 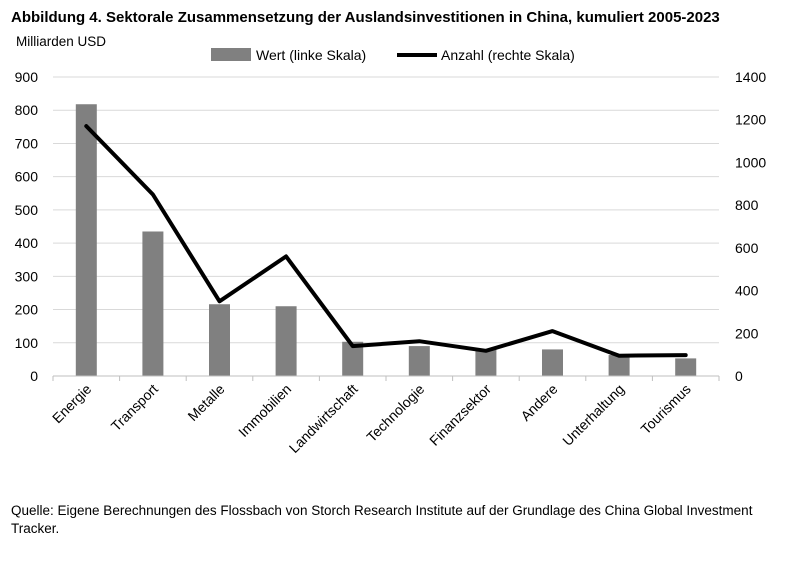 I want to click on category-label: Transport, so click(x=134, y=407).